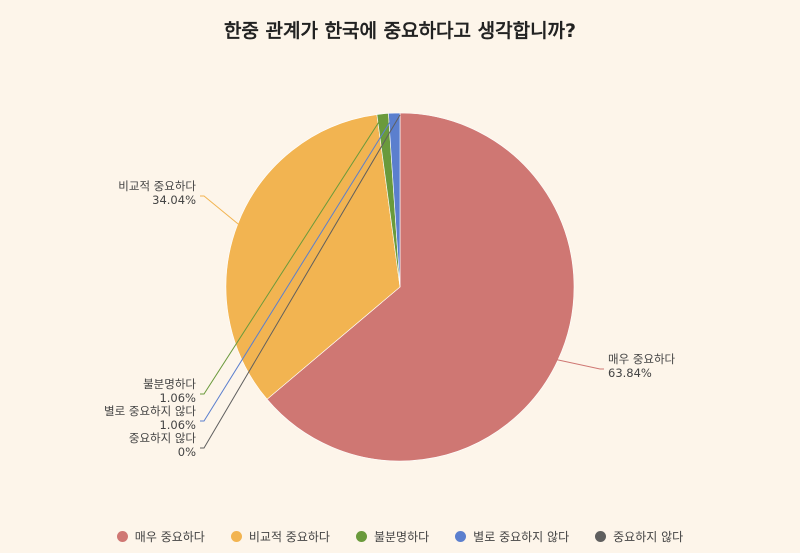 The width and height of the screenshot is (800, 553). I want to click on slice-value-label-1: 63.84%, so click(630, 373).